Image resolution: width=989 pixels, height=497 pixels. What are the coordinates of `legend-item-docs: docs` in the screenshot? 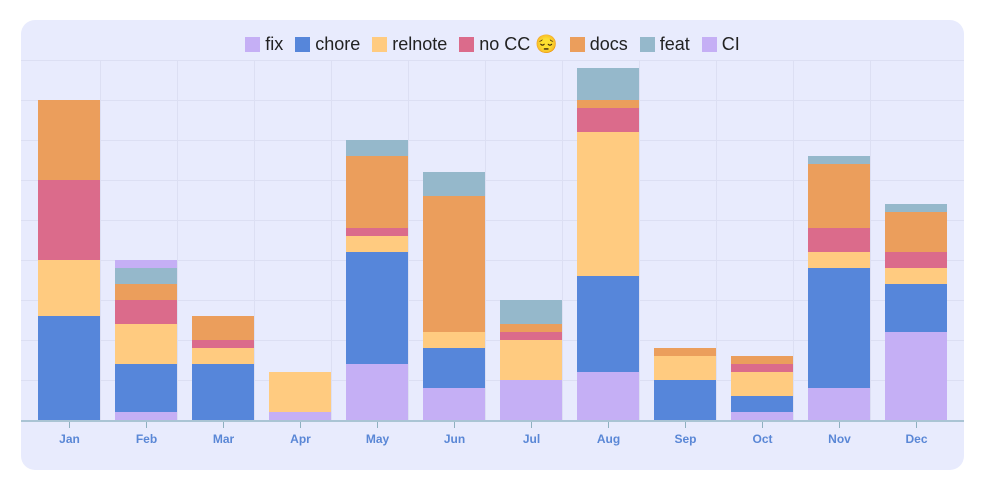 It's located at (598, 44).